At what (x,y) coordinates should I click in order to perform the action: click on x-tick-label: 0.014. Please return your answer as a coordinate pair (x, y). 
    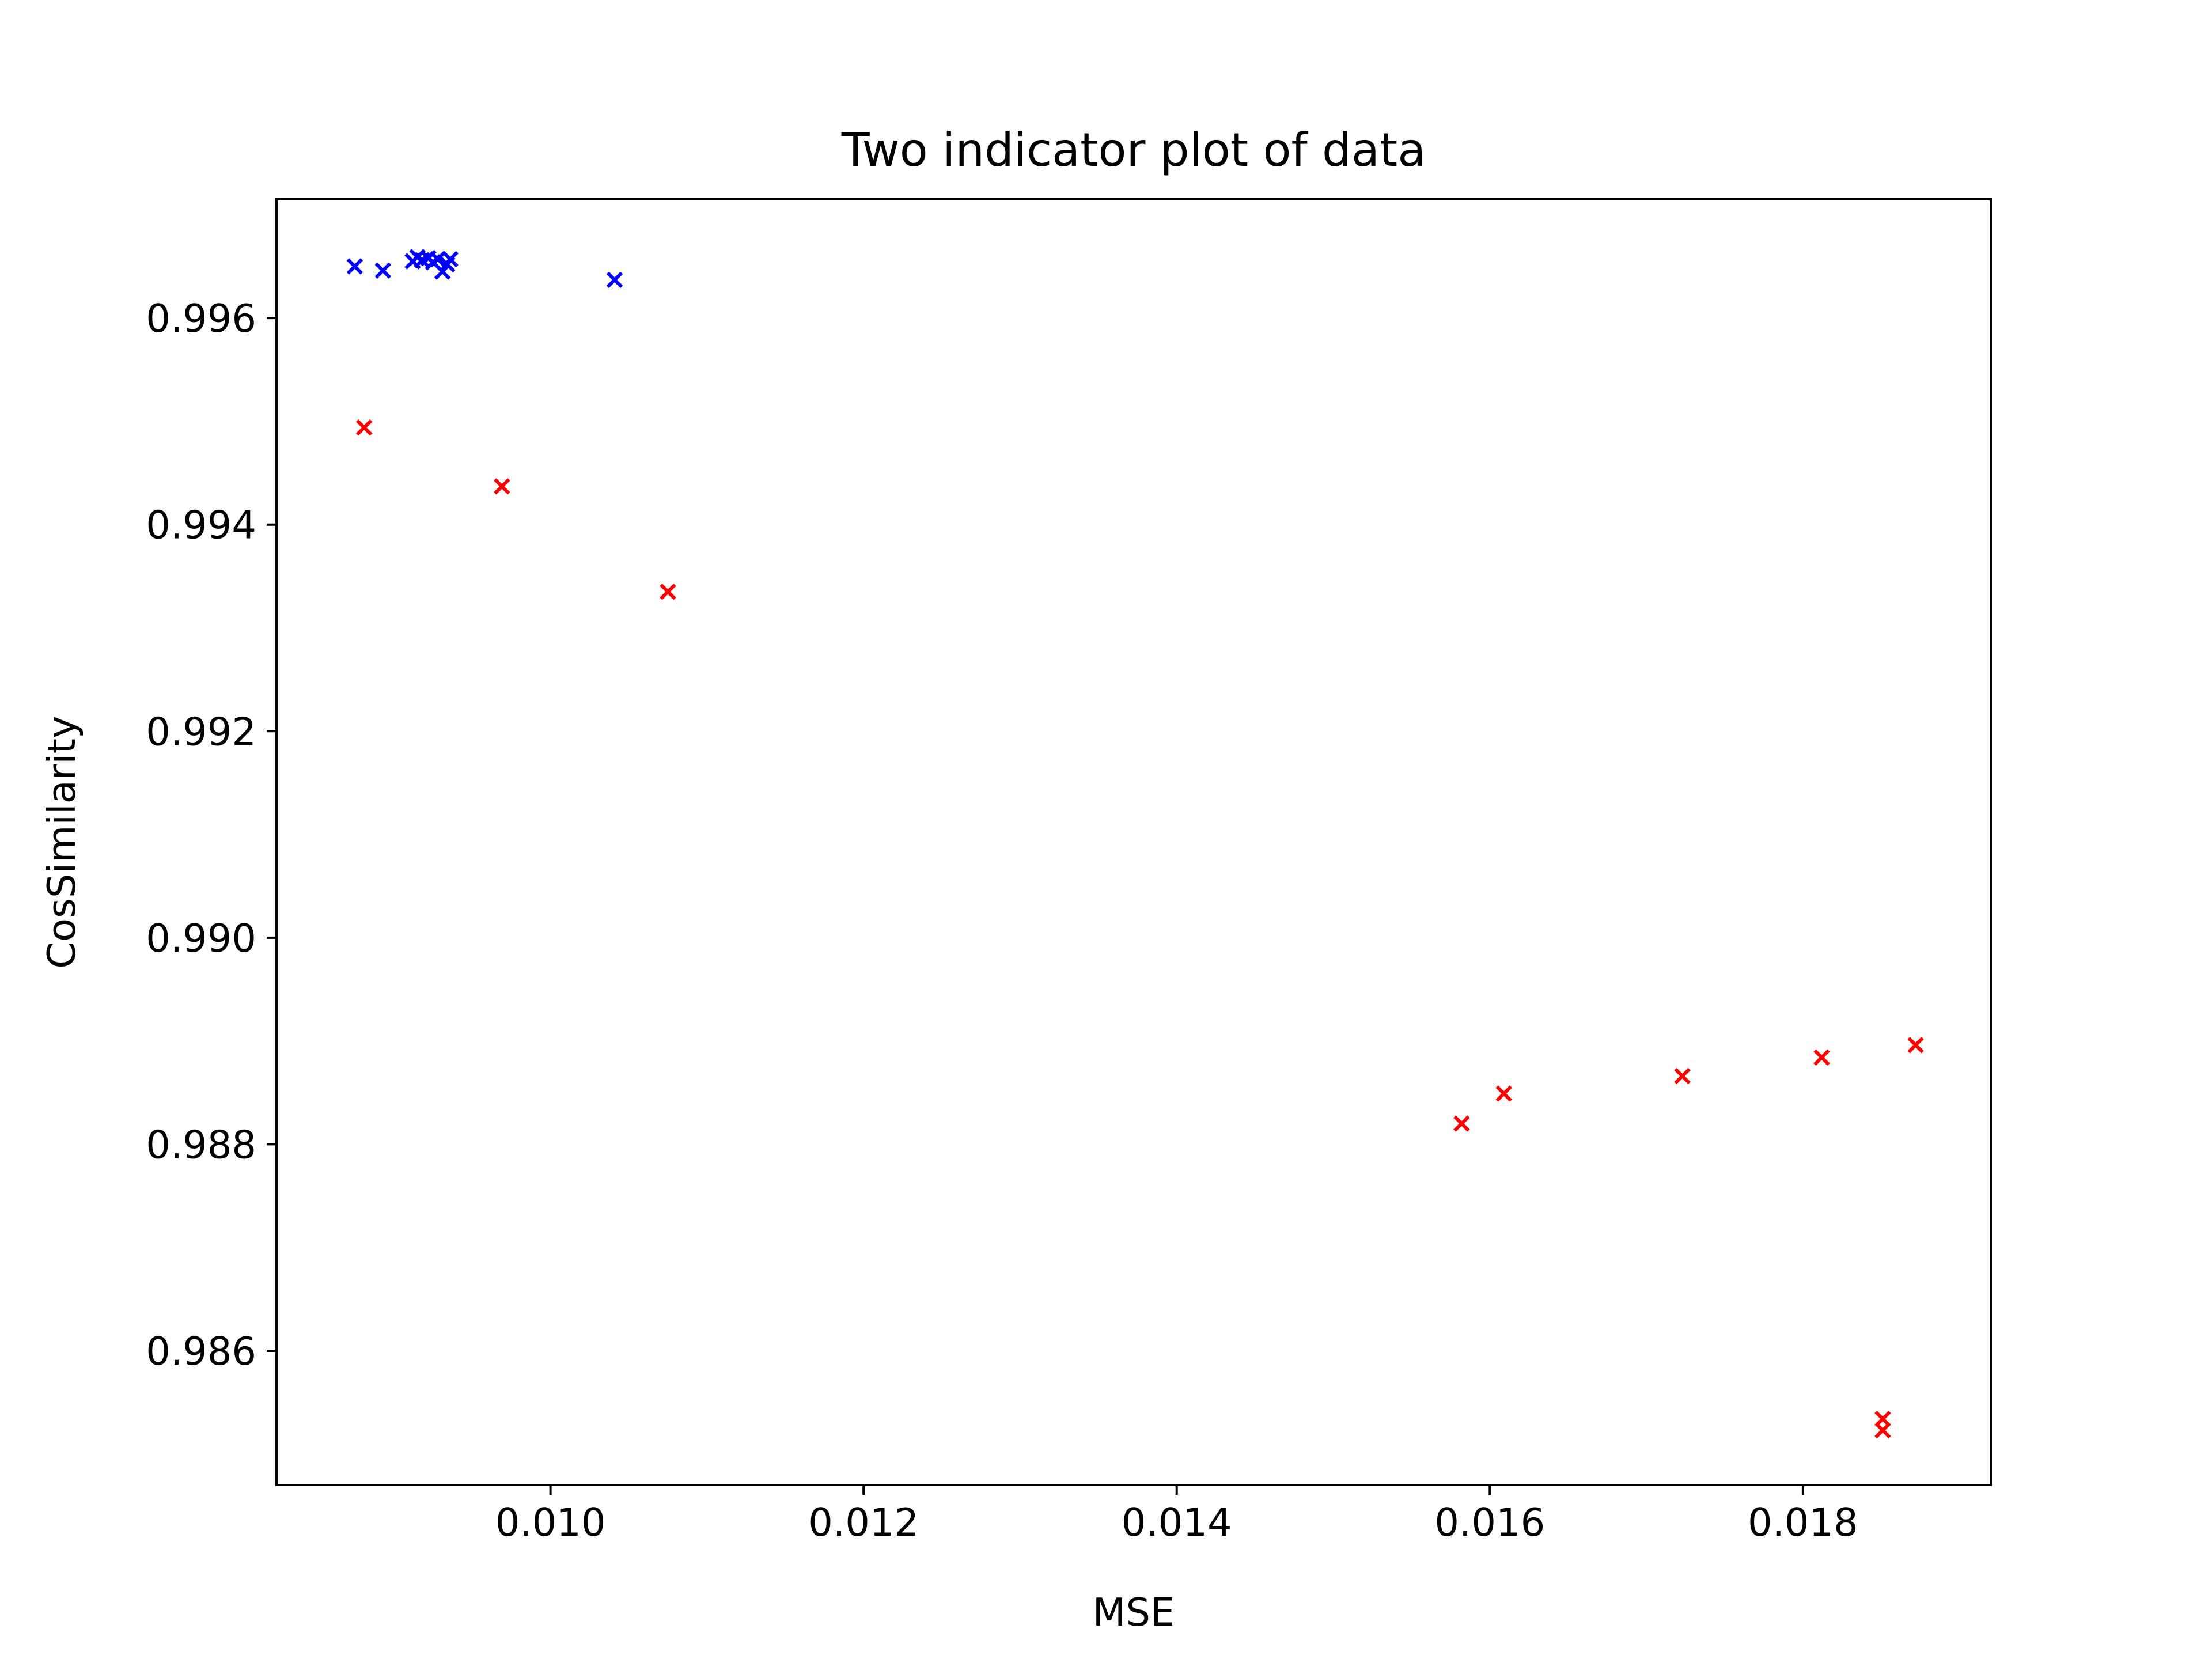
    Looking at the image, I should click on (1177, 1522).